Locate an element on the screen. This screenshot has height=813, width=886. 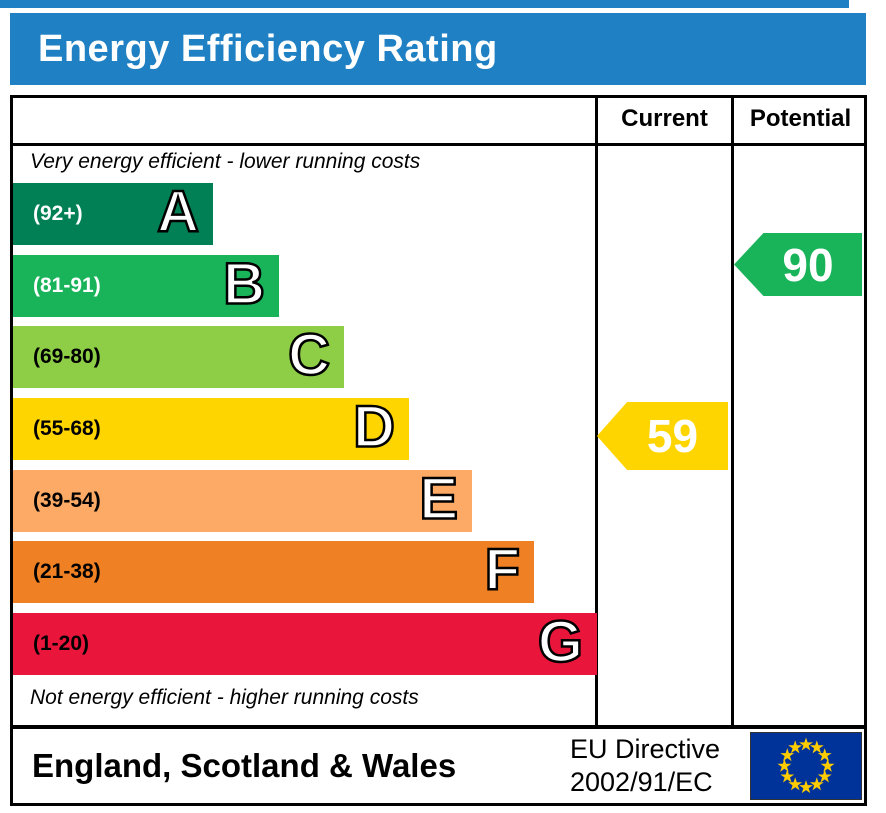
band-row-a: (92+) A is located at coordinates (113, 212).